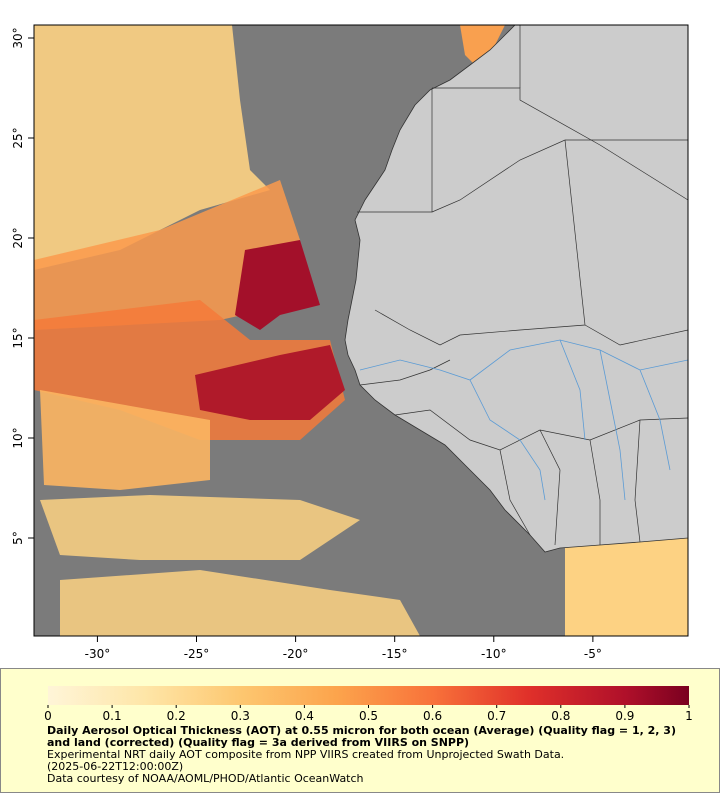  I want to click on aot-canary, so click(482, 45).